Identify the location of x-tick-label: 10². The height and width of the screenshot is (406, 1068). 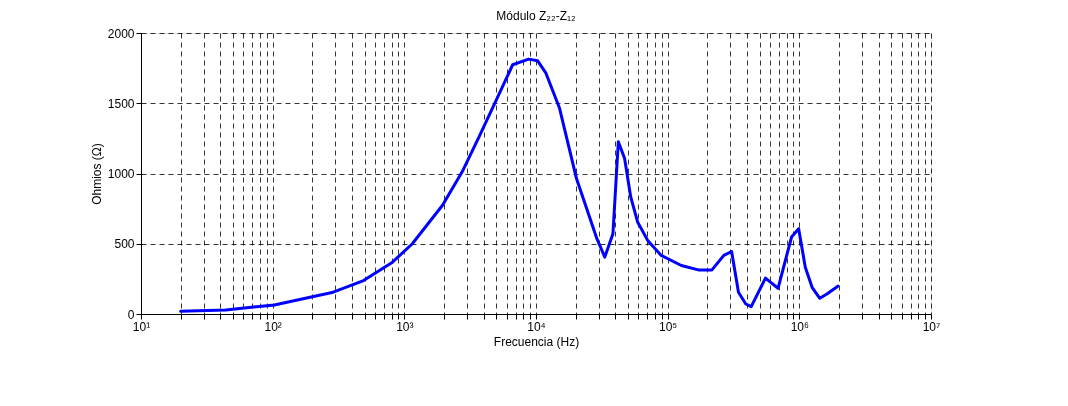
(273, 326).